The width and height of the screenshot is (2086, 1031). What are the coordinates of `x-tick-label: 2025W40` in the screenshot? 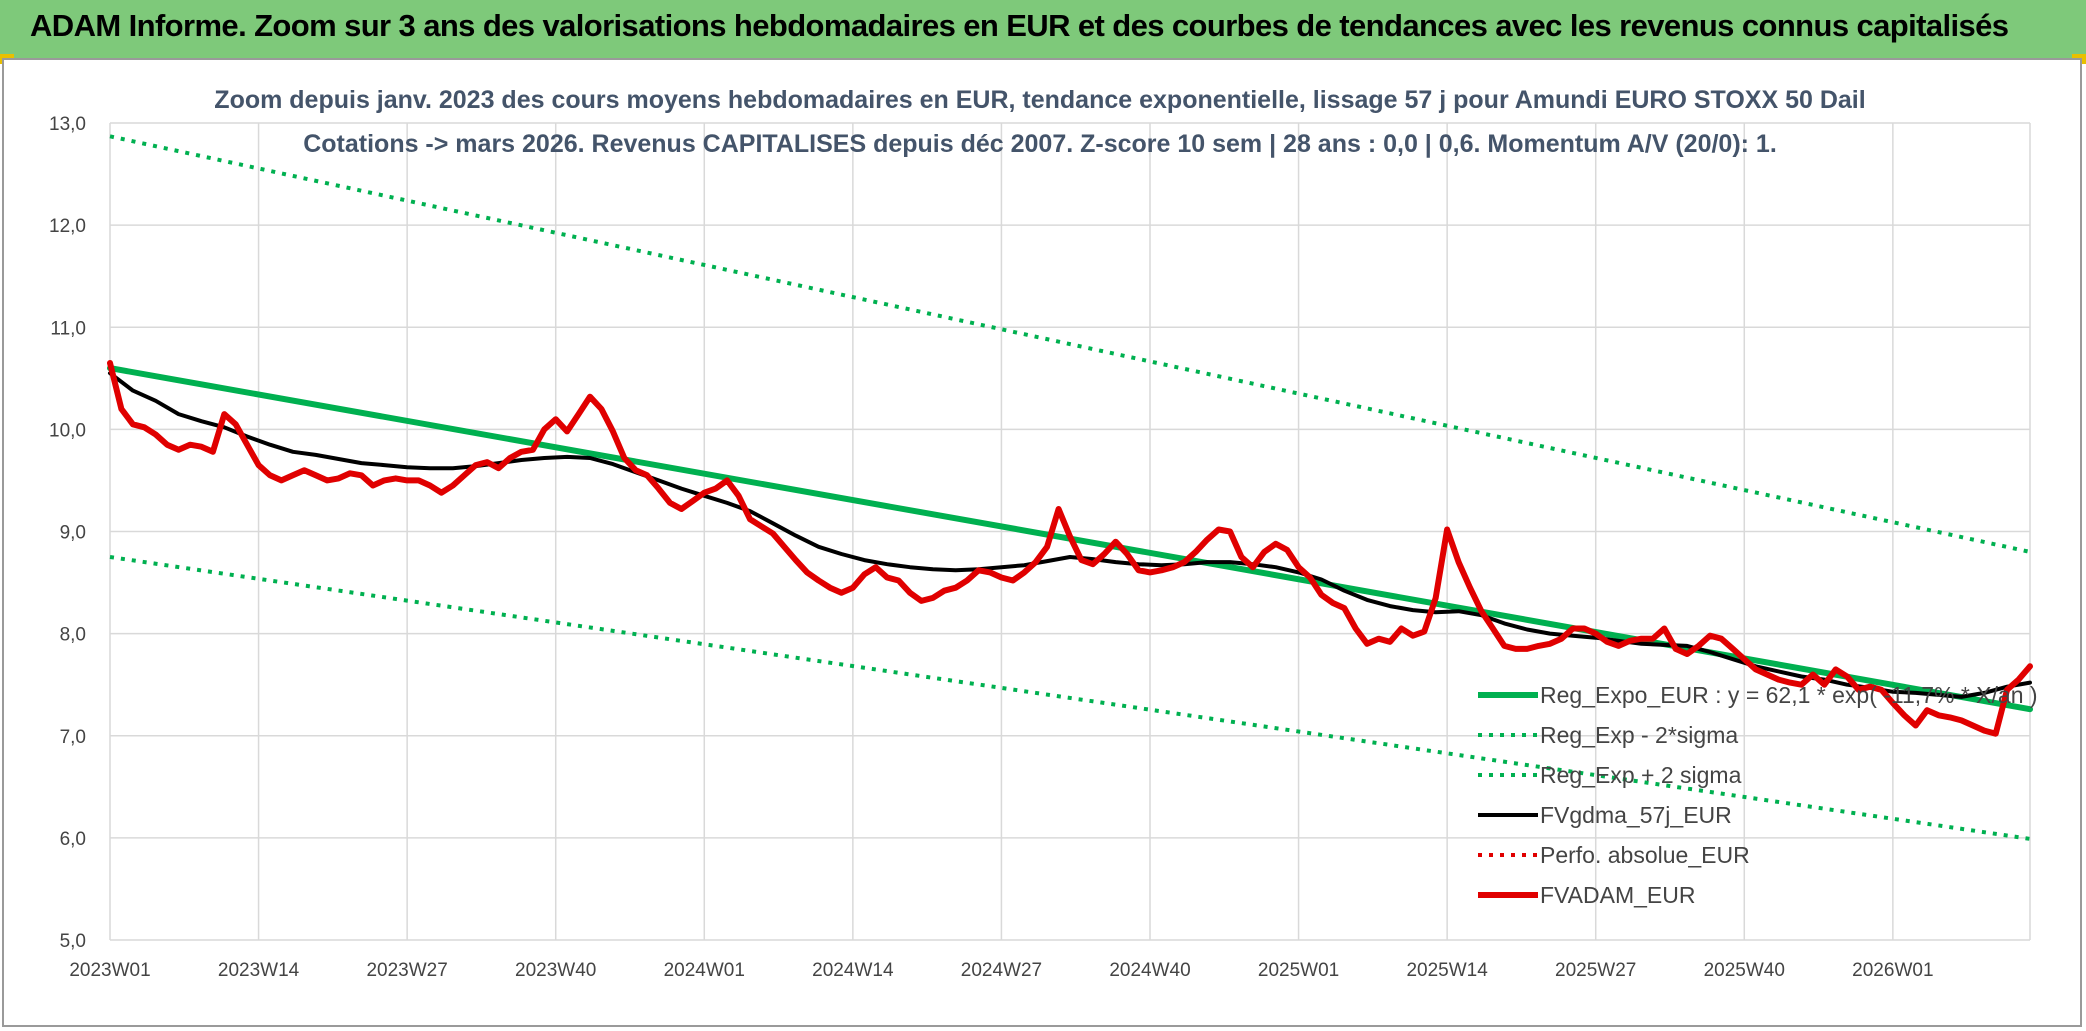 It's located at (1744, 970).